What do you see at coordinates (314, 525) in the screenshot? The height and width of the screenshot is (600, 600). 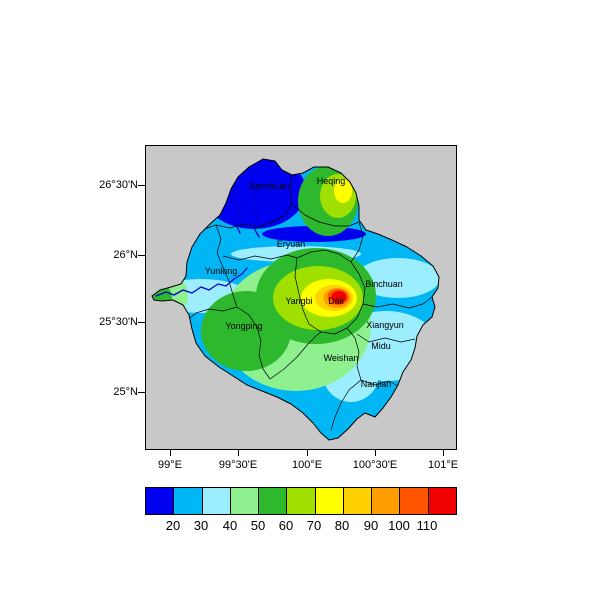 I see `colorbar-tick-label: 70` at bounding box center [314, 525].